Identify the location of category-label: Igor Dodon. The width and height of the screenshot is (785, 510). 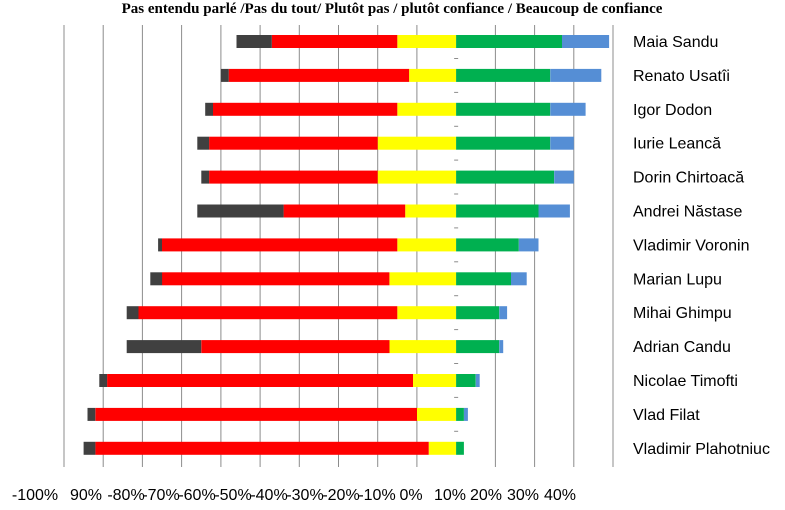
(672, 110).